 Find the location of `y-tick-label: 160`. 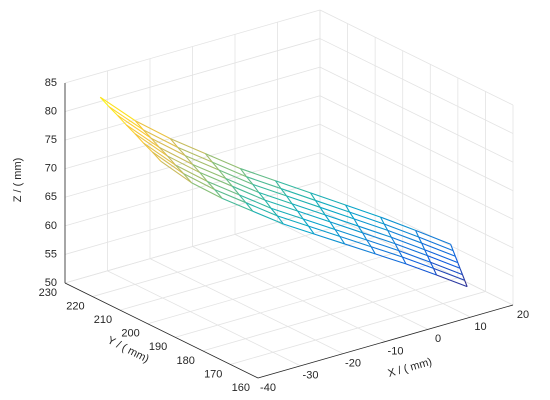

y-tick-label: 160 is located at coordinates (241, 388).